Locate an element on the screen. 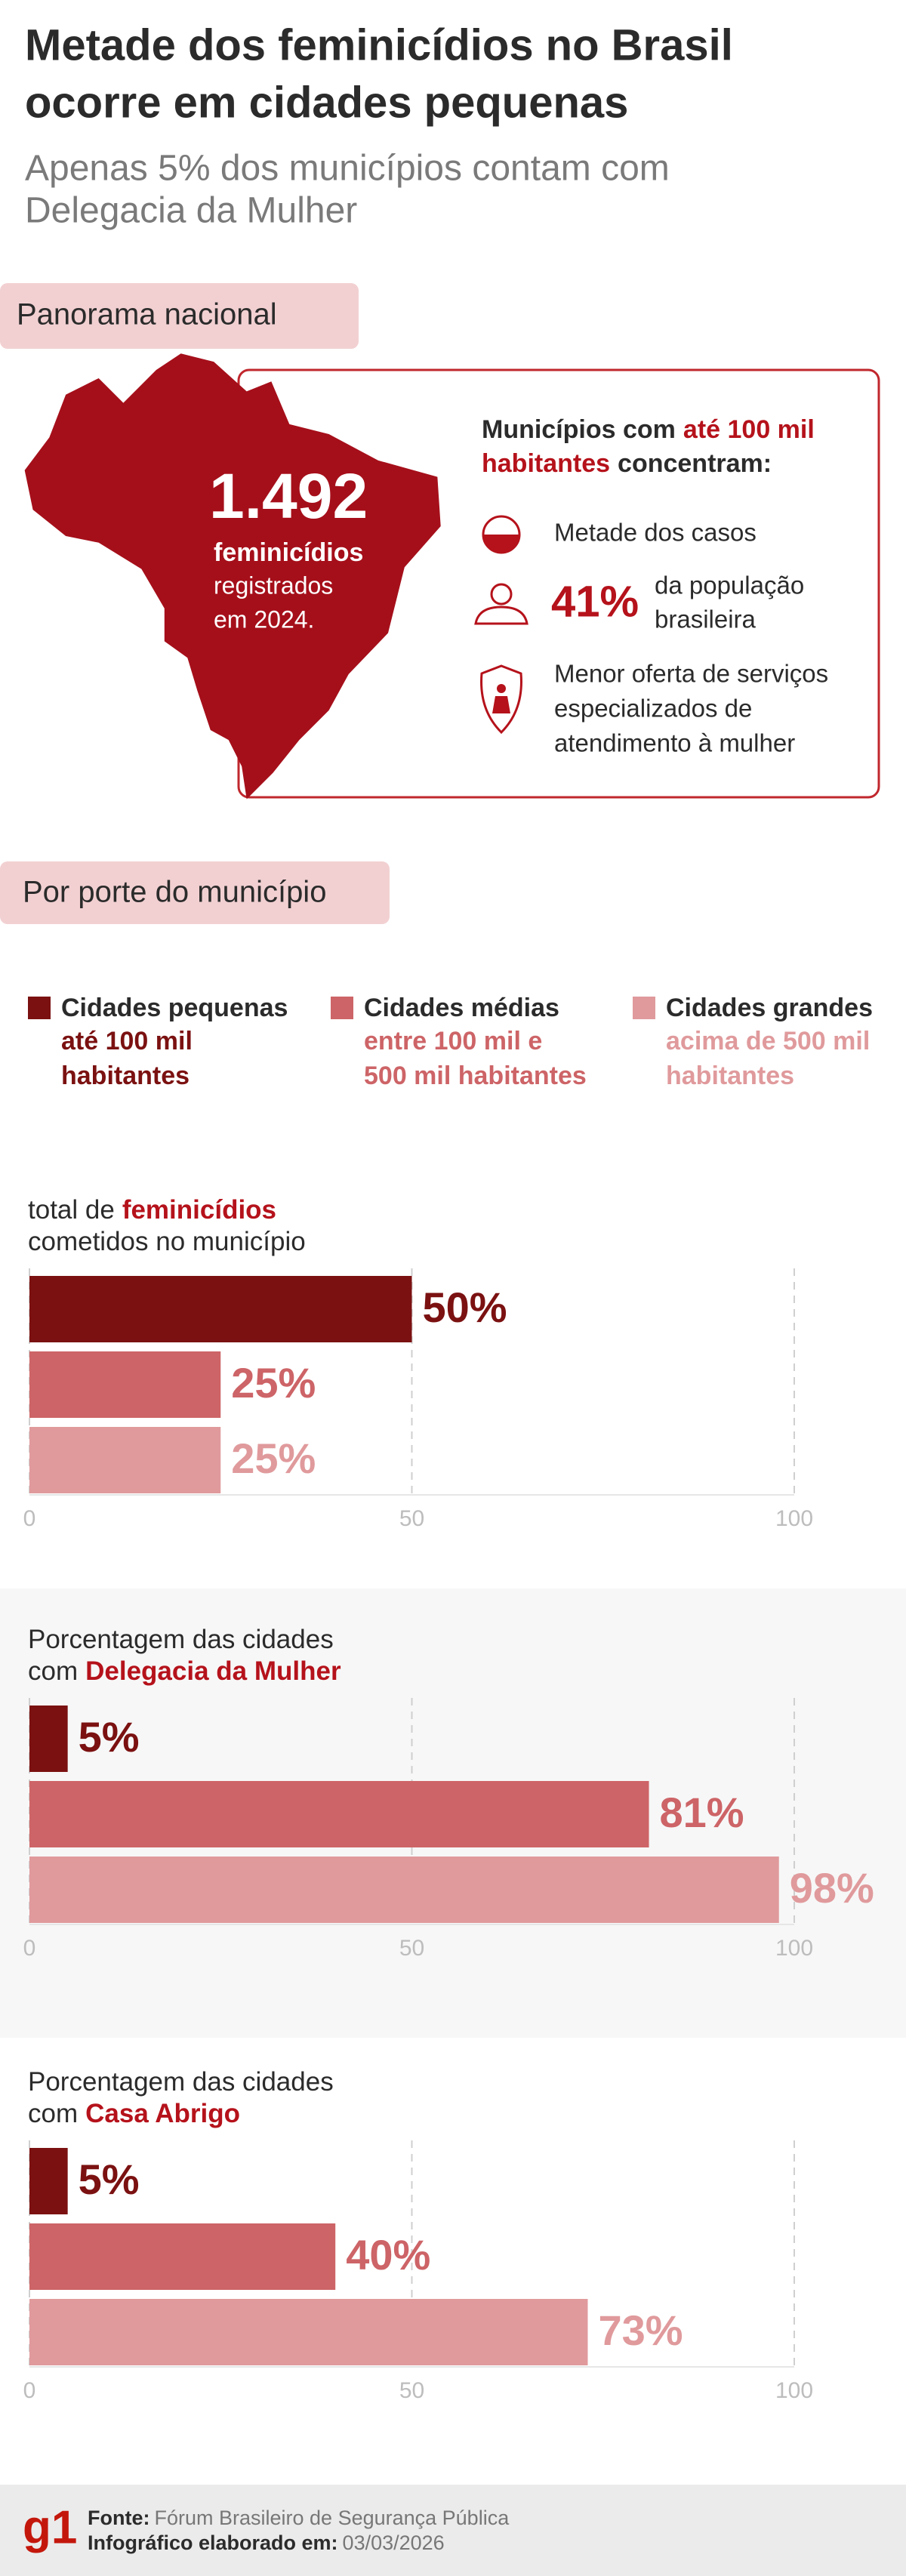 The height and width of the screenshot is (2576, 906). footer-date: Infográfico elaborado em: 03/03/2026 is located at coordinates (266, 2542).